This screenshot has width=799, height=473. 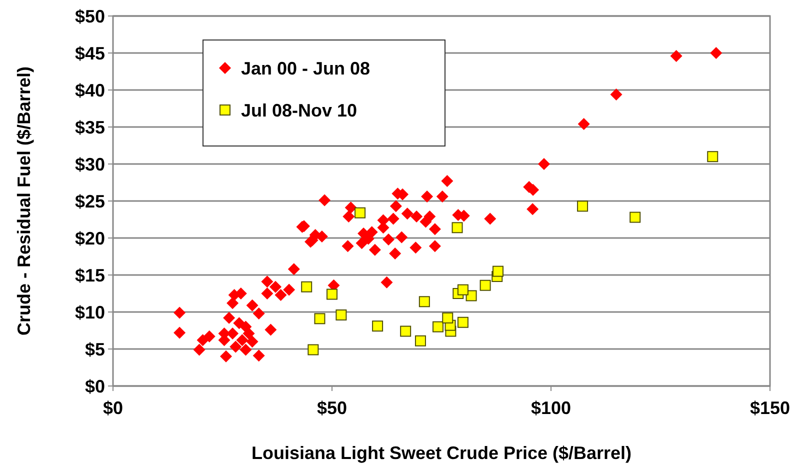 What do you see at coordinates (89, 90) in the screenshot?
I see `y-tick-label: $40` at bounding box center [89, 90].